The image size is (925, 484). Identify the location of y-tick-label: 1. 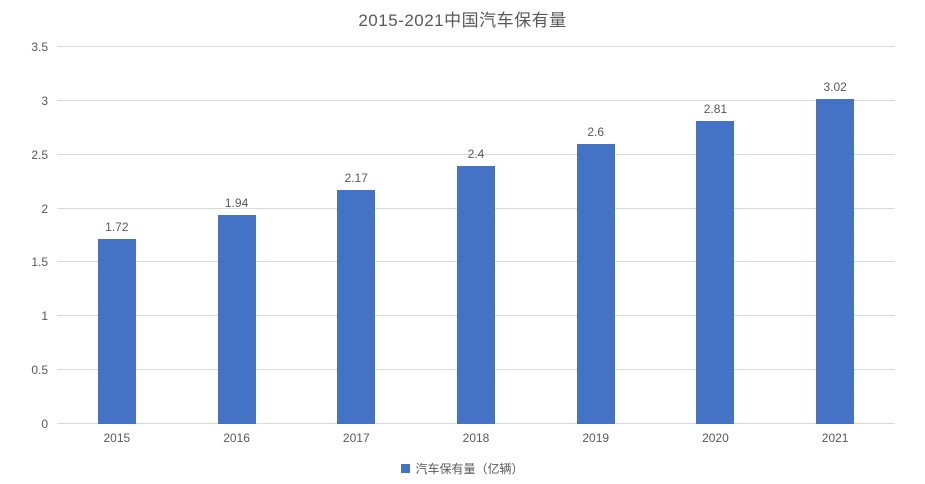
(44, 316).